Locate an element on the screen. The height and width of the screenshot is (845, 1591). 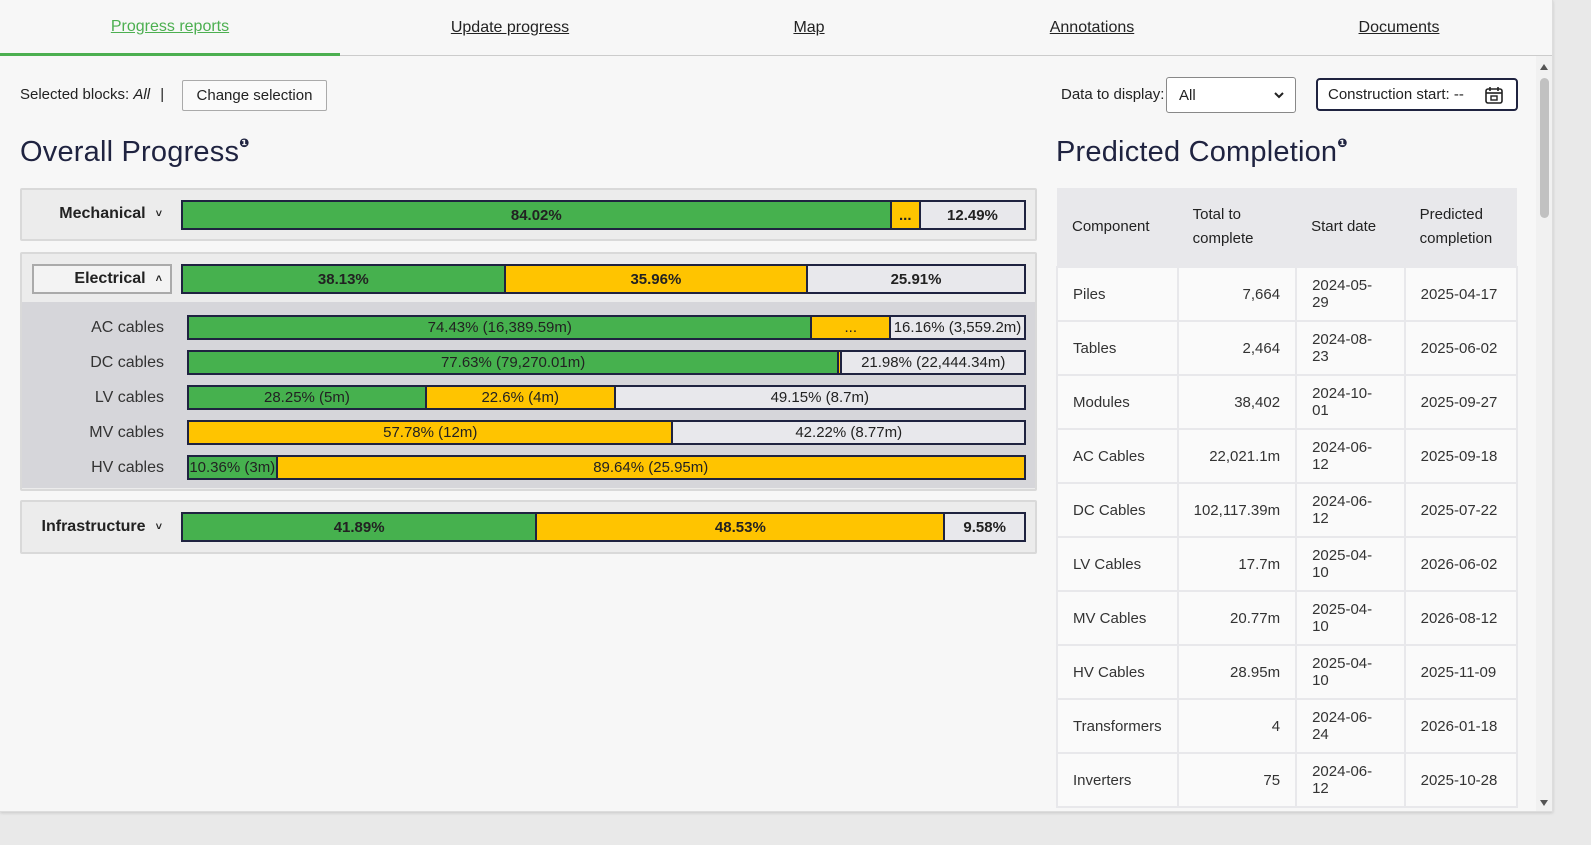
cell-predicted: 2025-06-02 is located at coordinates (1461, 348).